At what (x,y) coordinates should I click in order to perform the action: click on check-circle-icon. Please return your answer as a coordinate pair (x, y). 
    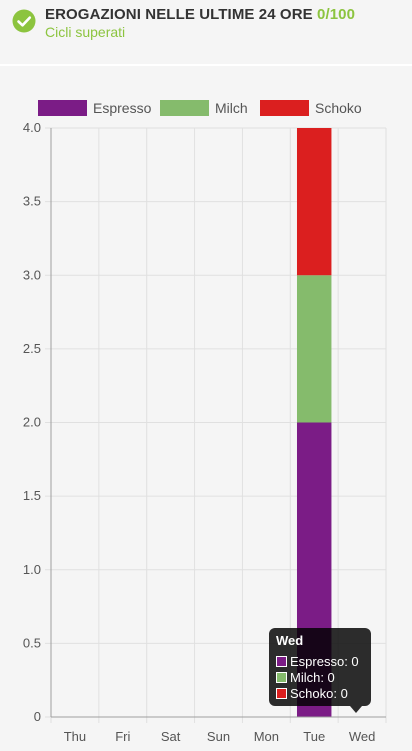
    Looking at the image, I should click on (24, 21).